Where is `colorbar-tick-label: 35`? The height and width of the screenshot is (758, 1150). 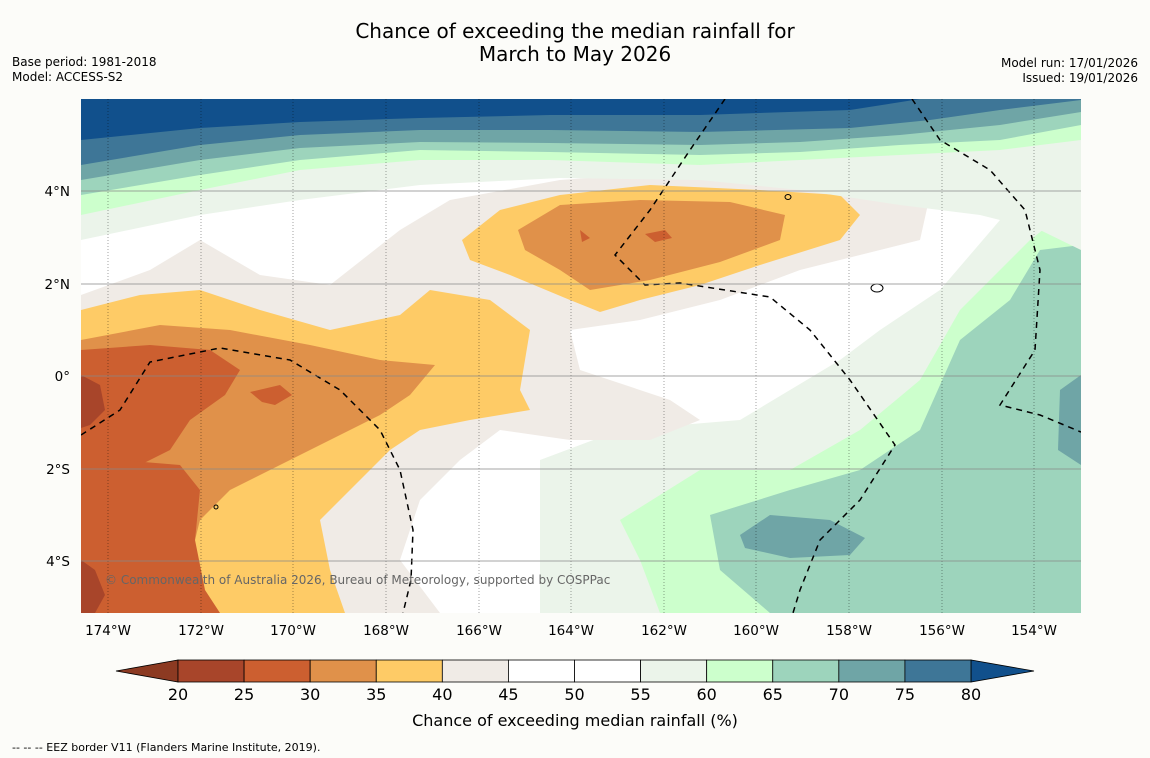
colorbar-tick-label: 35 is located at coordinates (376, 694).